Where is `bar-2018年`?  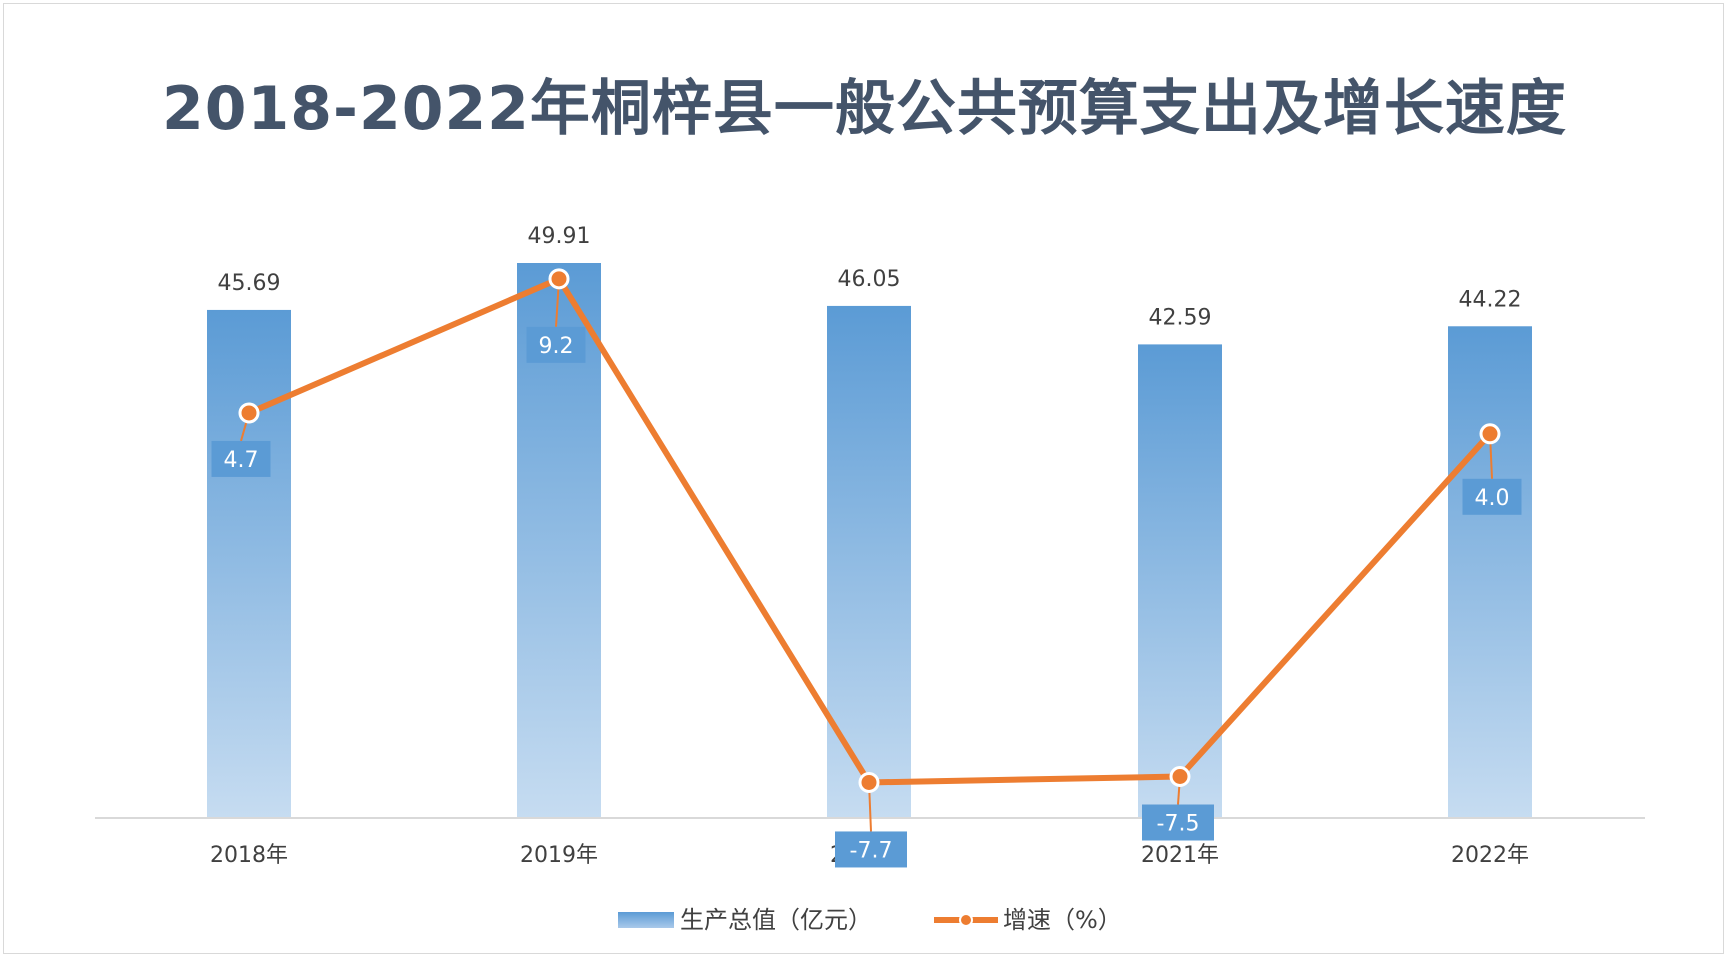
bar-2018年 is located at coordinates (249, 563).